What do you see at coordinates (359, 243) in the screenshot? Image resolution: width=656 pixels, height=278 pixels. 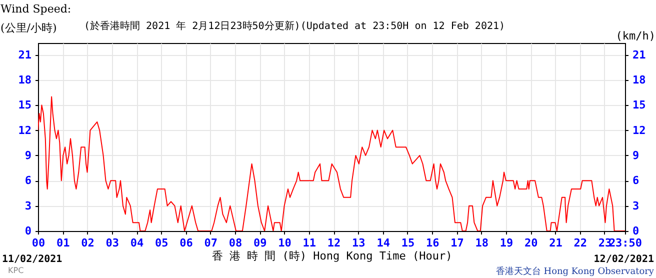 I see `x-tick-label: 13` at bounding box center [359, 243].